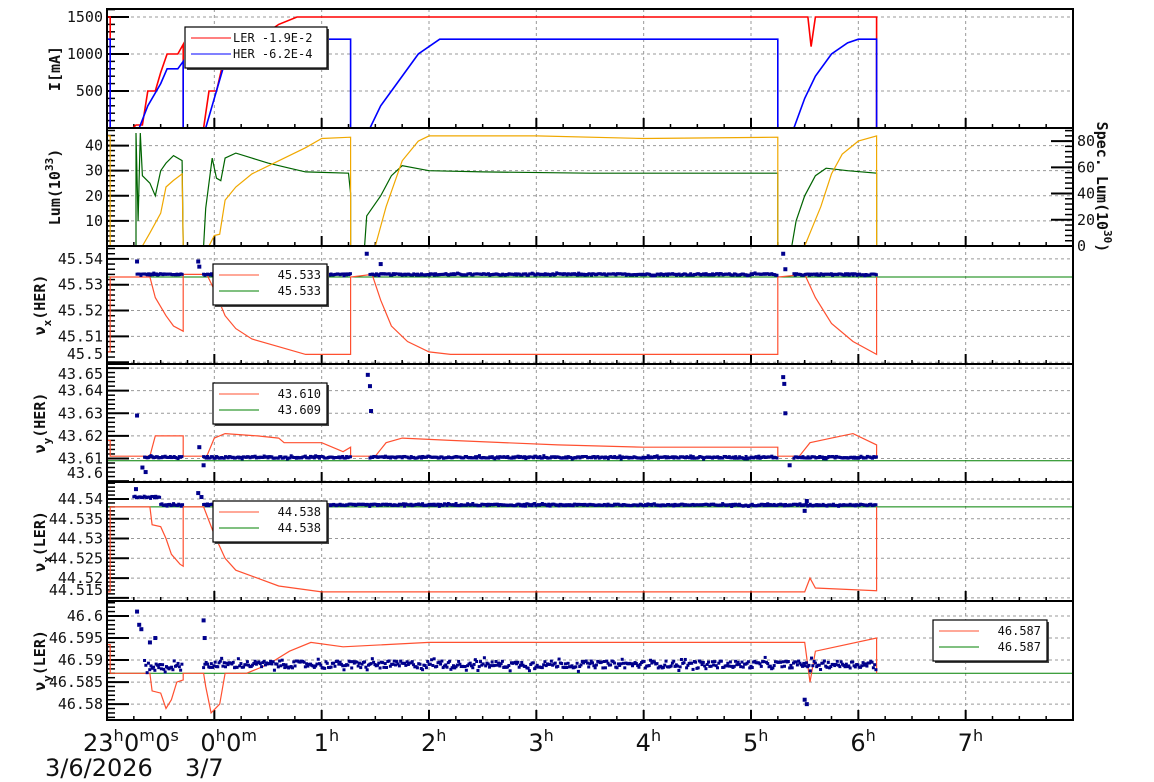 The image size is (1154, 782). I want to click on y-axis-label-rest: (HER), so click(40, 297).